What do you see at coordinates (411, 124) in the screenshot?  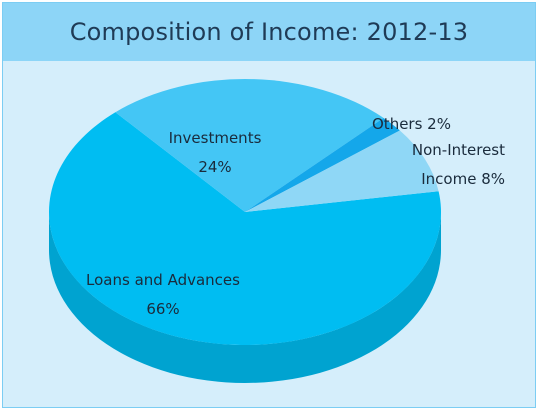 I see `slice-label-2-0: Others 2%` at bounding box center [411, 124].